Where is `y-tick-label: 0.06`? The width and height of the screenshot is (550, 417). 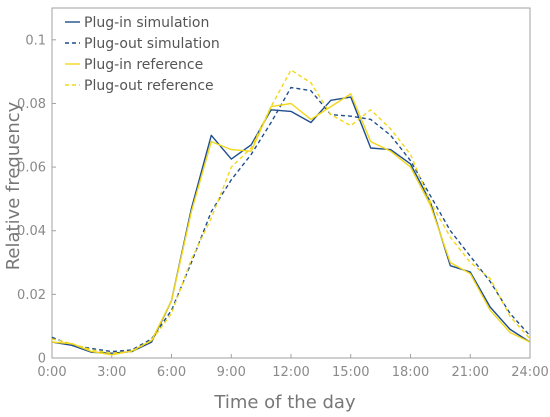
y-tick-label: 0.06 is located at coordinates (31, 168).